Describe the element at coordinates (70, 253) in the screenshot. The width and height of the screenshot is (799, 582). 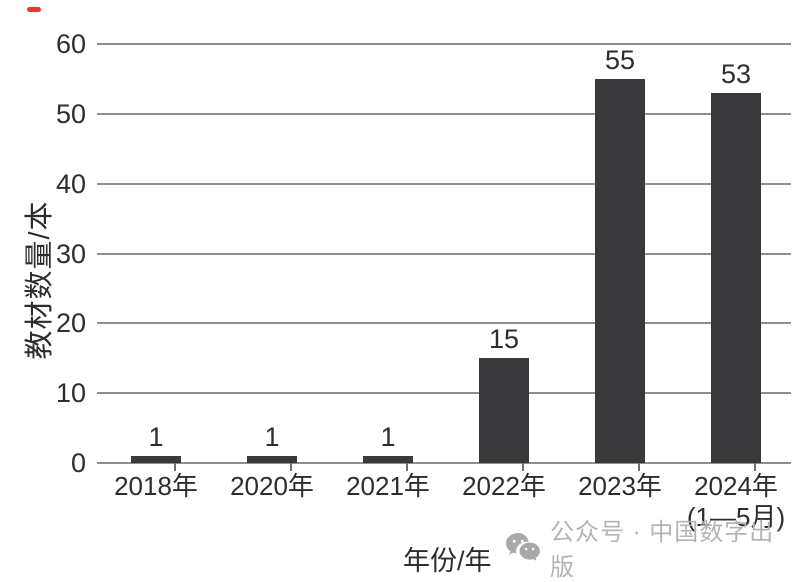
I see `y-tick-label: 30` at that location.